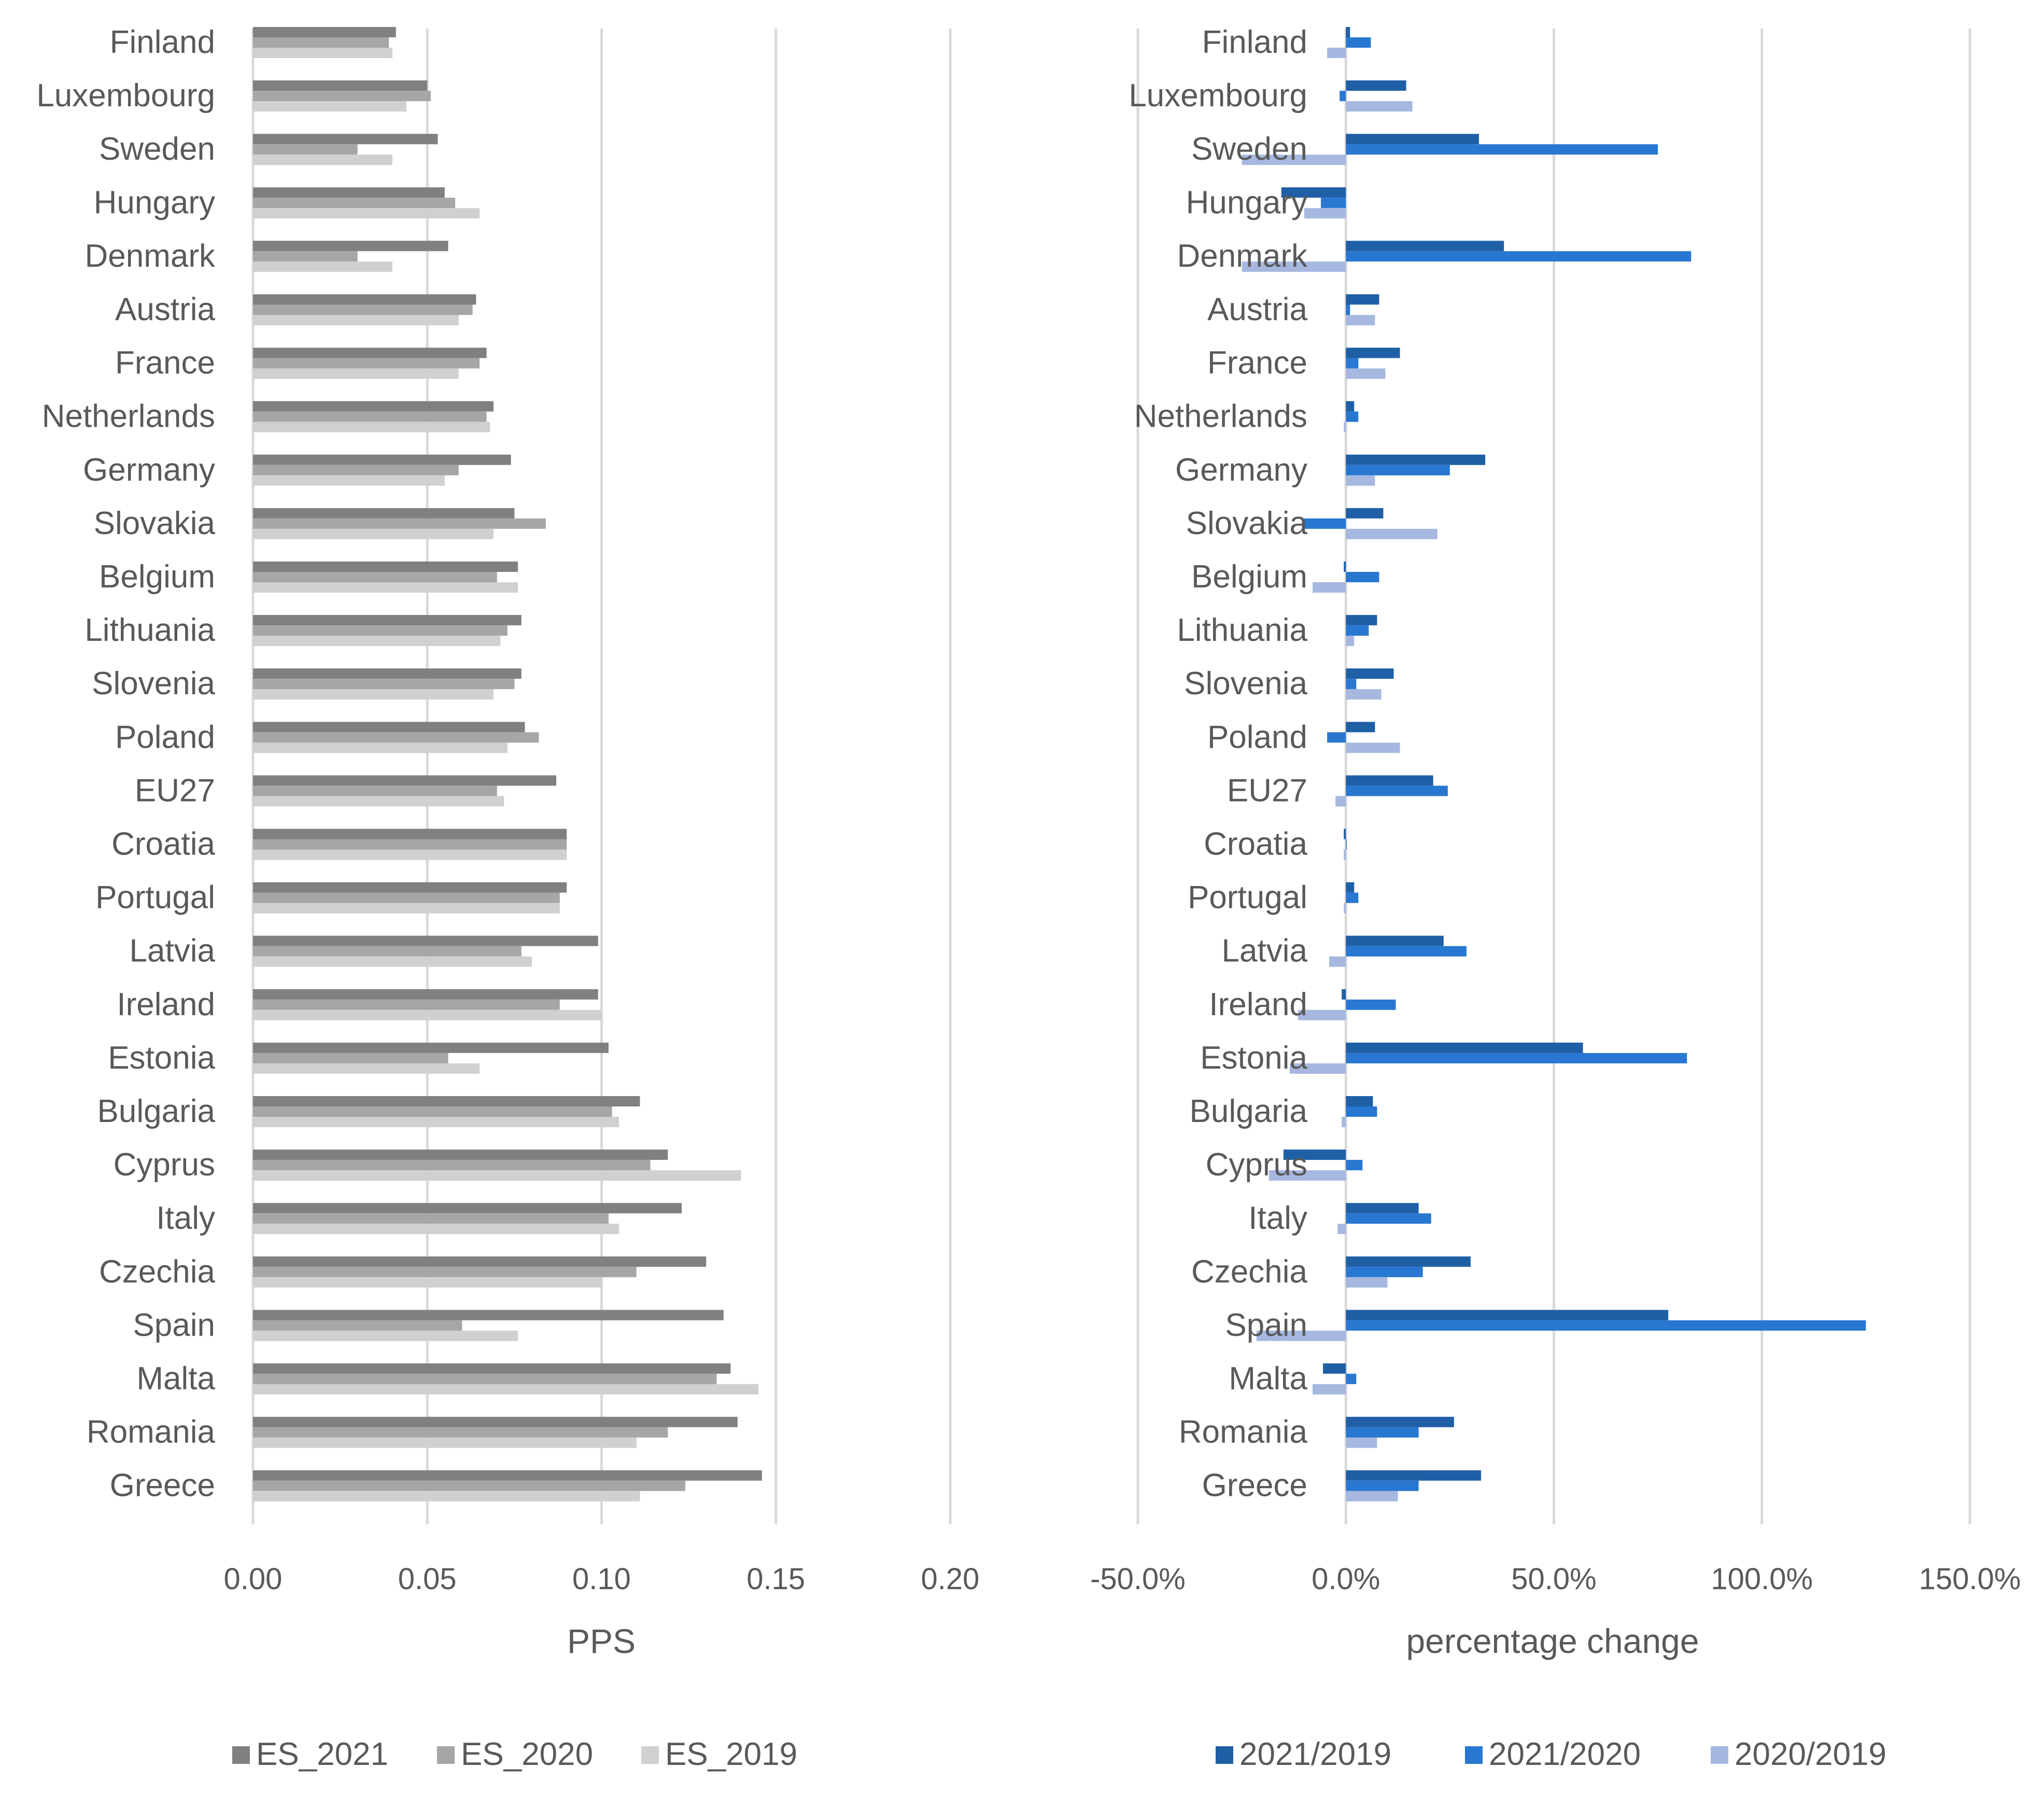 This screenshot has width=2044, height=1795. Describe the element at coordinates (340, 85) in the screenshot. I see `left-bar-luxembourg-es-2021` at that location.